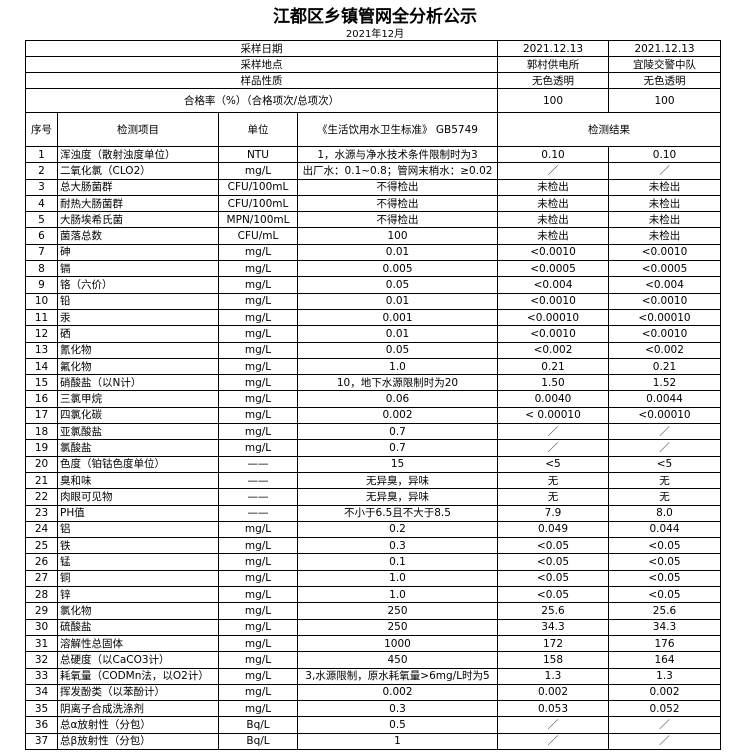 The width and height of the screenshot is (750, 755). I want to click on standard: 0.002, so click(397, 692).